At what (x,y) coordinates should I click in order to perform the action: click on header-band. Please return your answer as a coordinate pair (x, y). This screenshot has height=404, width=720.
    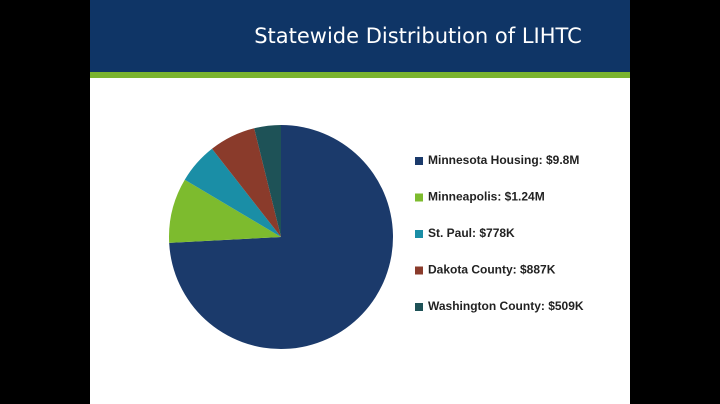
    Looking at the image, I should click on (360, 36).